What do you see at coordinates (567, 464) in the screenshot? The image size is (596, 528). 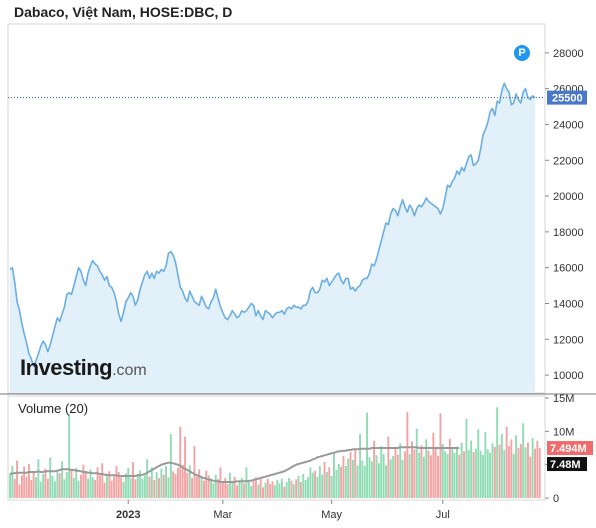 I see `volume-ma-tag` at bounding box center [567, 464].